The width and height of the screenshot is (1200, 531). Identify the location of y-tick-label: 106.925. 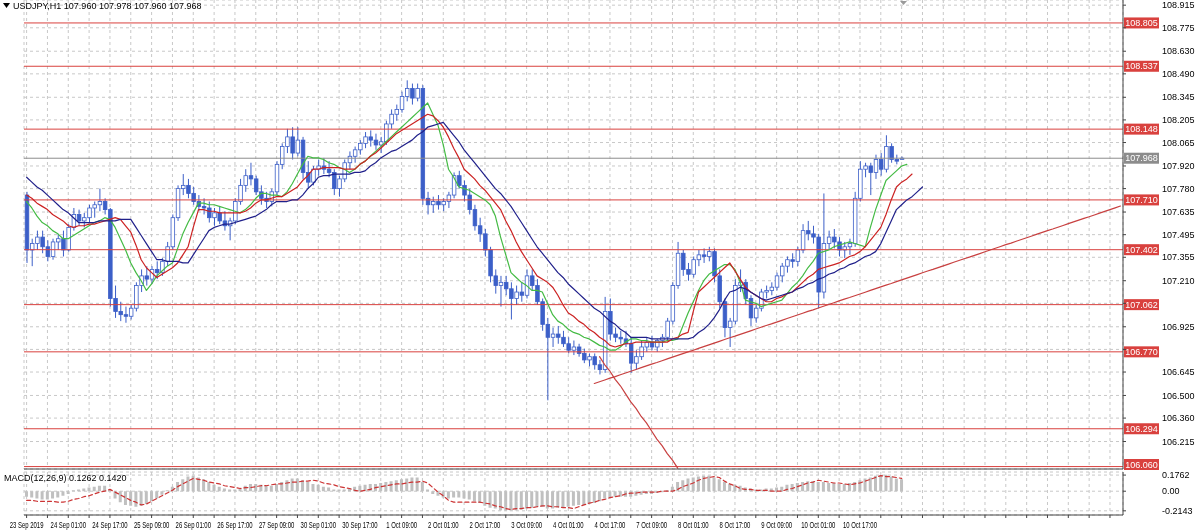
(1178, 326).